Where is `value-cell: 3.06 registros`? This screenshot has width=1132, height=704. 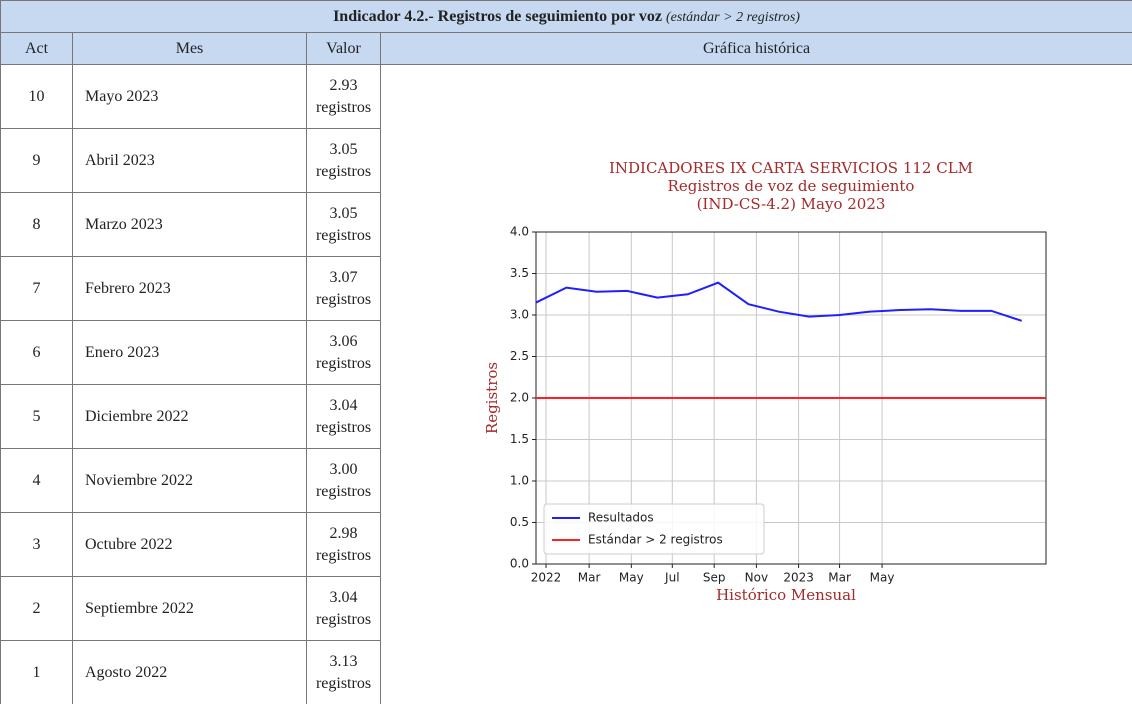
value-cell: 3.06 registros is located at coordinates (343, 352).